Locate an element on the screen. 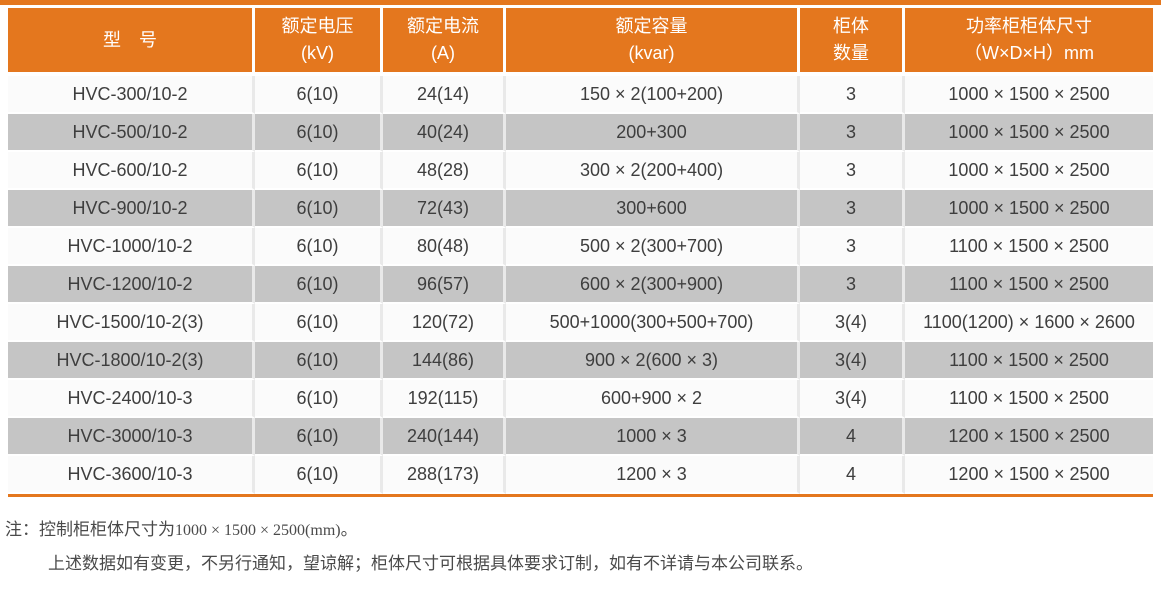  column-header-label: 额定电压 is located at coordinates (317, 26).